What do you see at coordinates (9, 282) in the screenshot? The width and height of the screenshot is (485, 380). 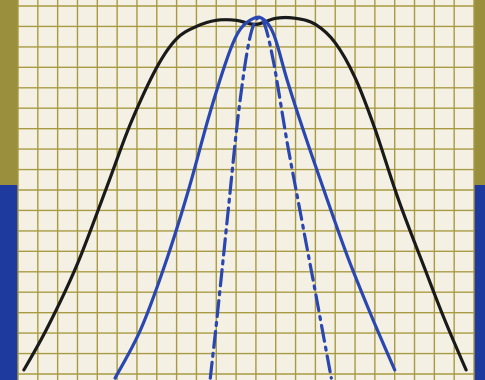 I see `blue-frame-left` at bounding box center [9, 282].